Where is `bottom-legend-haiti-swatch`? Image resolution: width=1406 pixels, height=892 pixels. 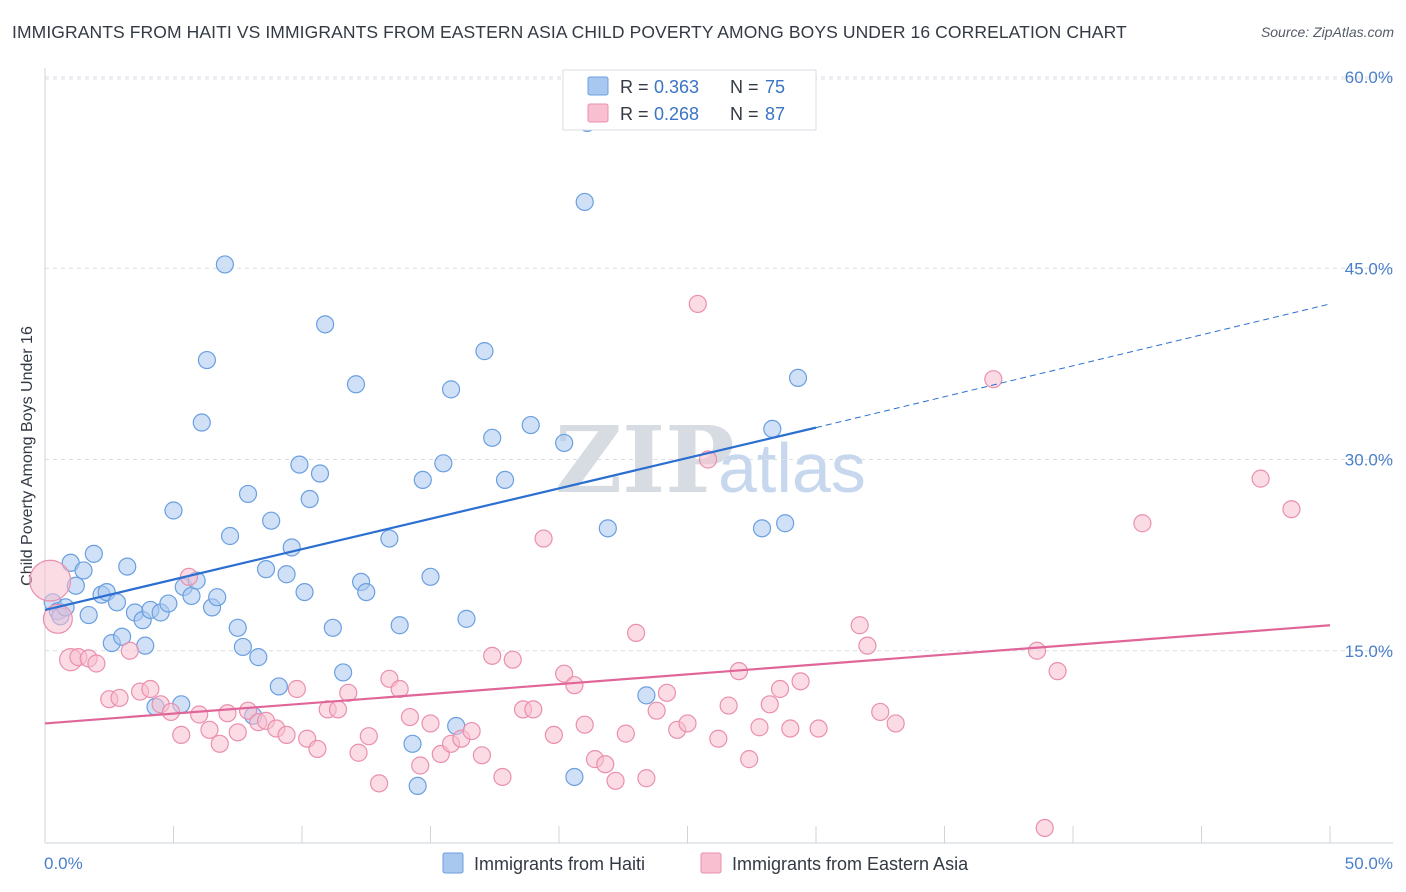
bottom-legend-haiti-swatch is located at coordinates (453, 863).